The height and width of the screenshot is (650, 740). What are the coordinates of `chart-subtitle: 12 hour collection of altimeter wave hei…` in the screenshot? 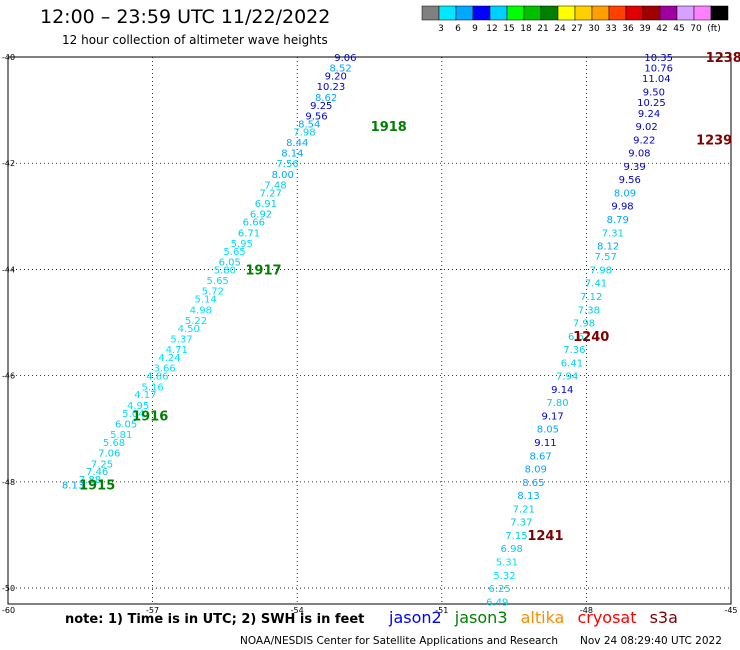 It's located at (195, 40).